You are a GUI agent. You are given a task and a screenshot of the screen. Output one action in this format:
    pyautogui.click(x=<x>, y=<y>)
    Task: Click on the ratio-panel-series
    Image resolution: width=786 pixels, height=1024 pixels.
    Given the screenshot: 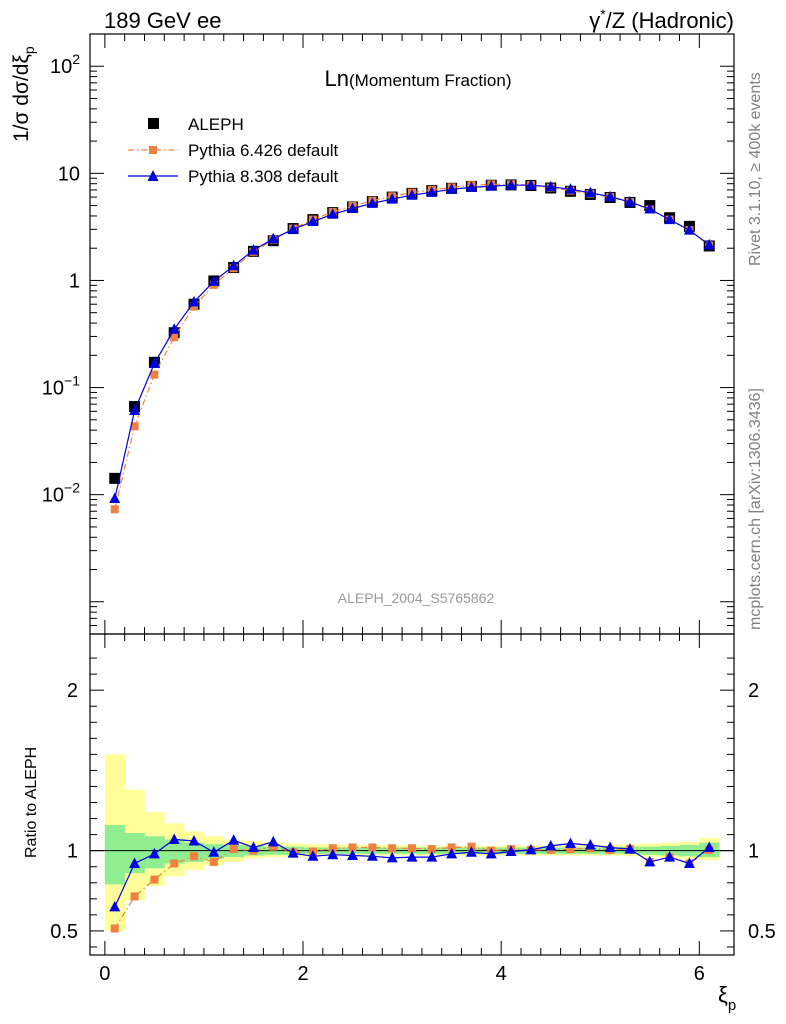 What is the action you would take?
    pyautogui.click(x=412, y=883)
    